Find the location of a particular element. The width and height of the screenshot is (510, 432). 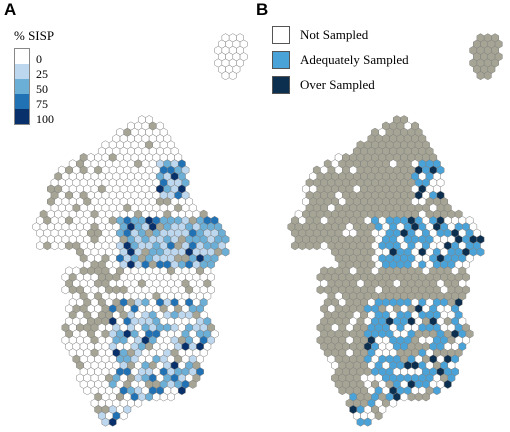

legend-tick-100: 100 is located at coordinates (45, 119).